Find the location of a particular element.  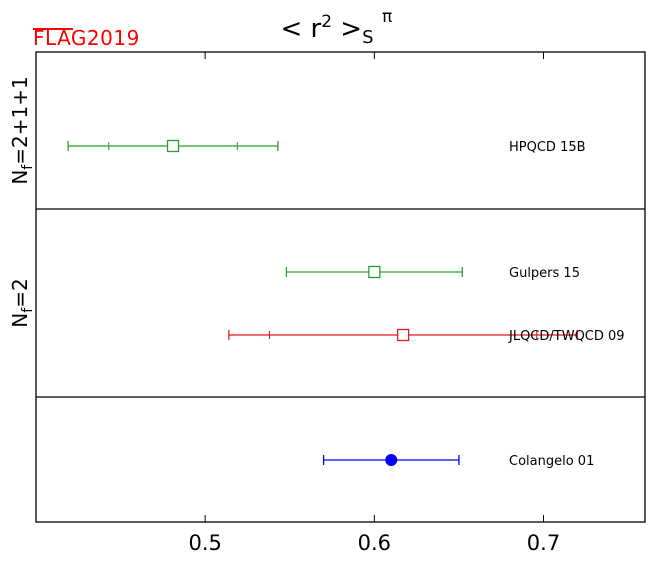

x-tick-label: 0.5 is located at coordinates (204, 543).